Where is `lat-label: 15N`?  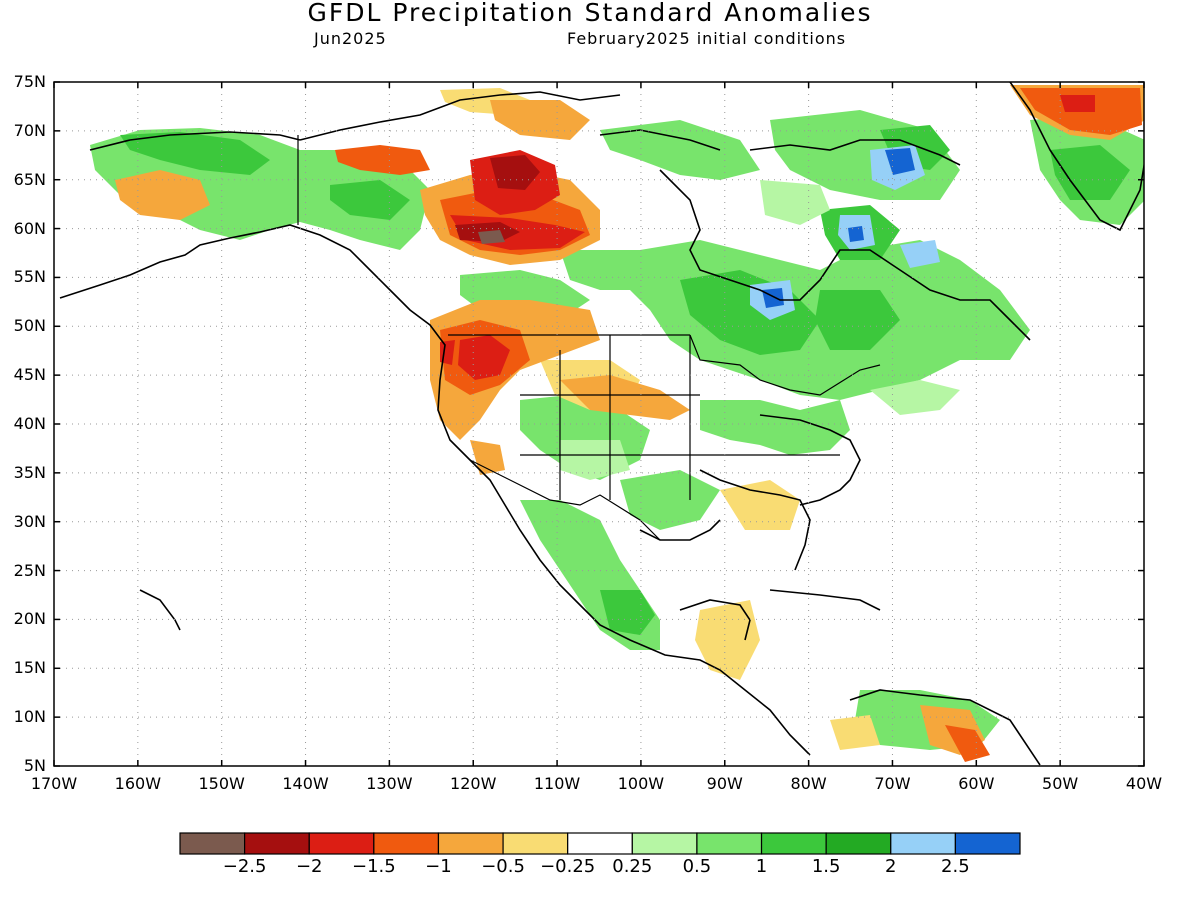 lat-label: 15N is located at coordinates (29, 668).